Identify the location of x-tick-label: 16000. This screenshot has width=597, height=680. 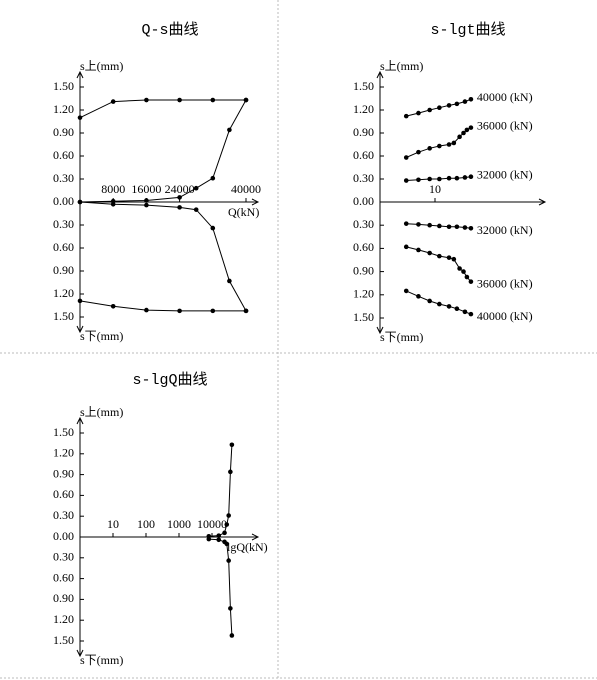
(146, 189).